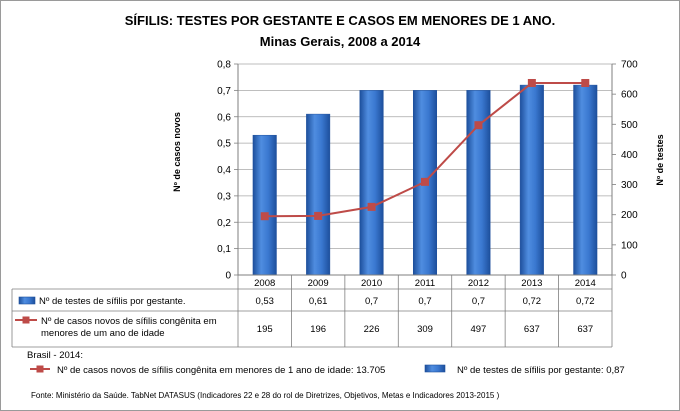  I want to click on line-value-cell: 195, so click(265, 329).